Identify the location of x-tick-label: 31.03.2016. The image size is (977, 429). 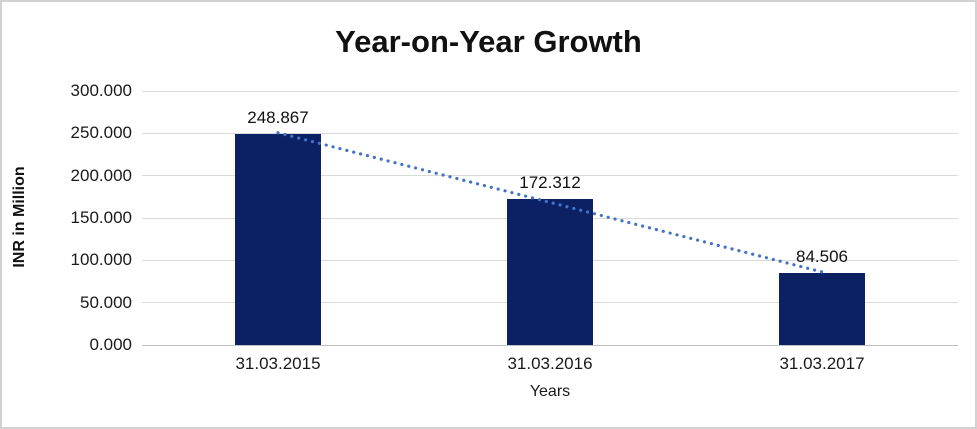
(550, 363).